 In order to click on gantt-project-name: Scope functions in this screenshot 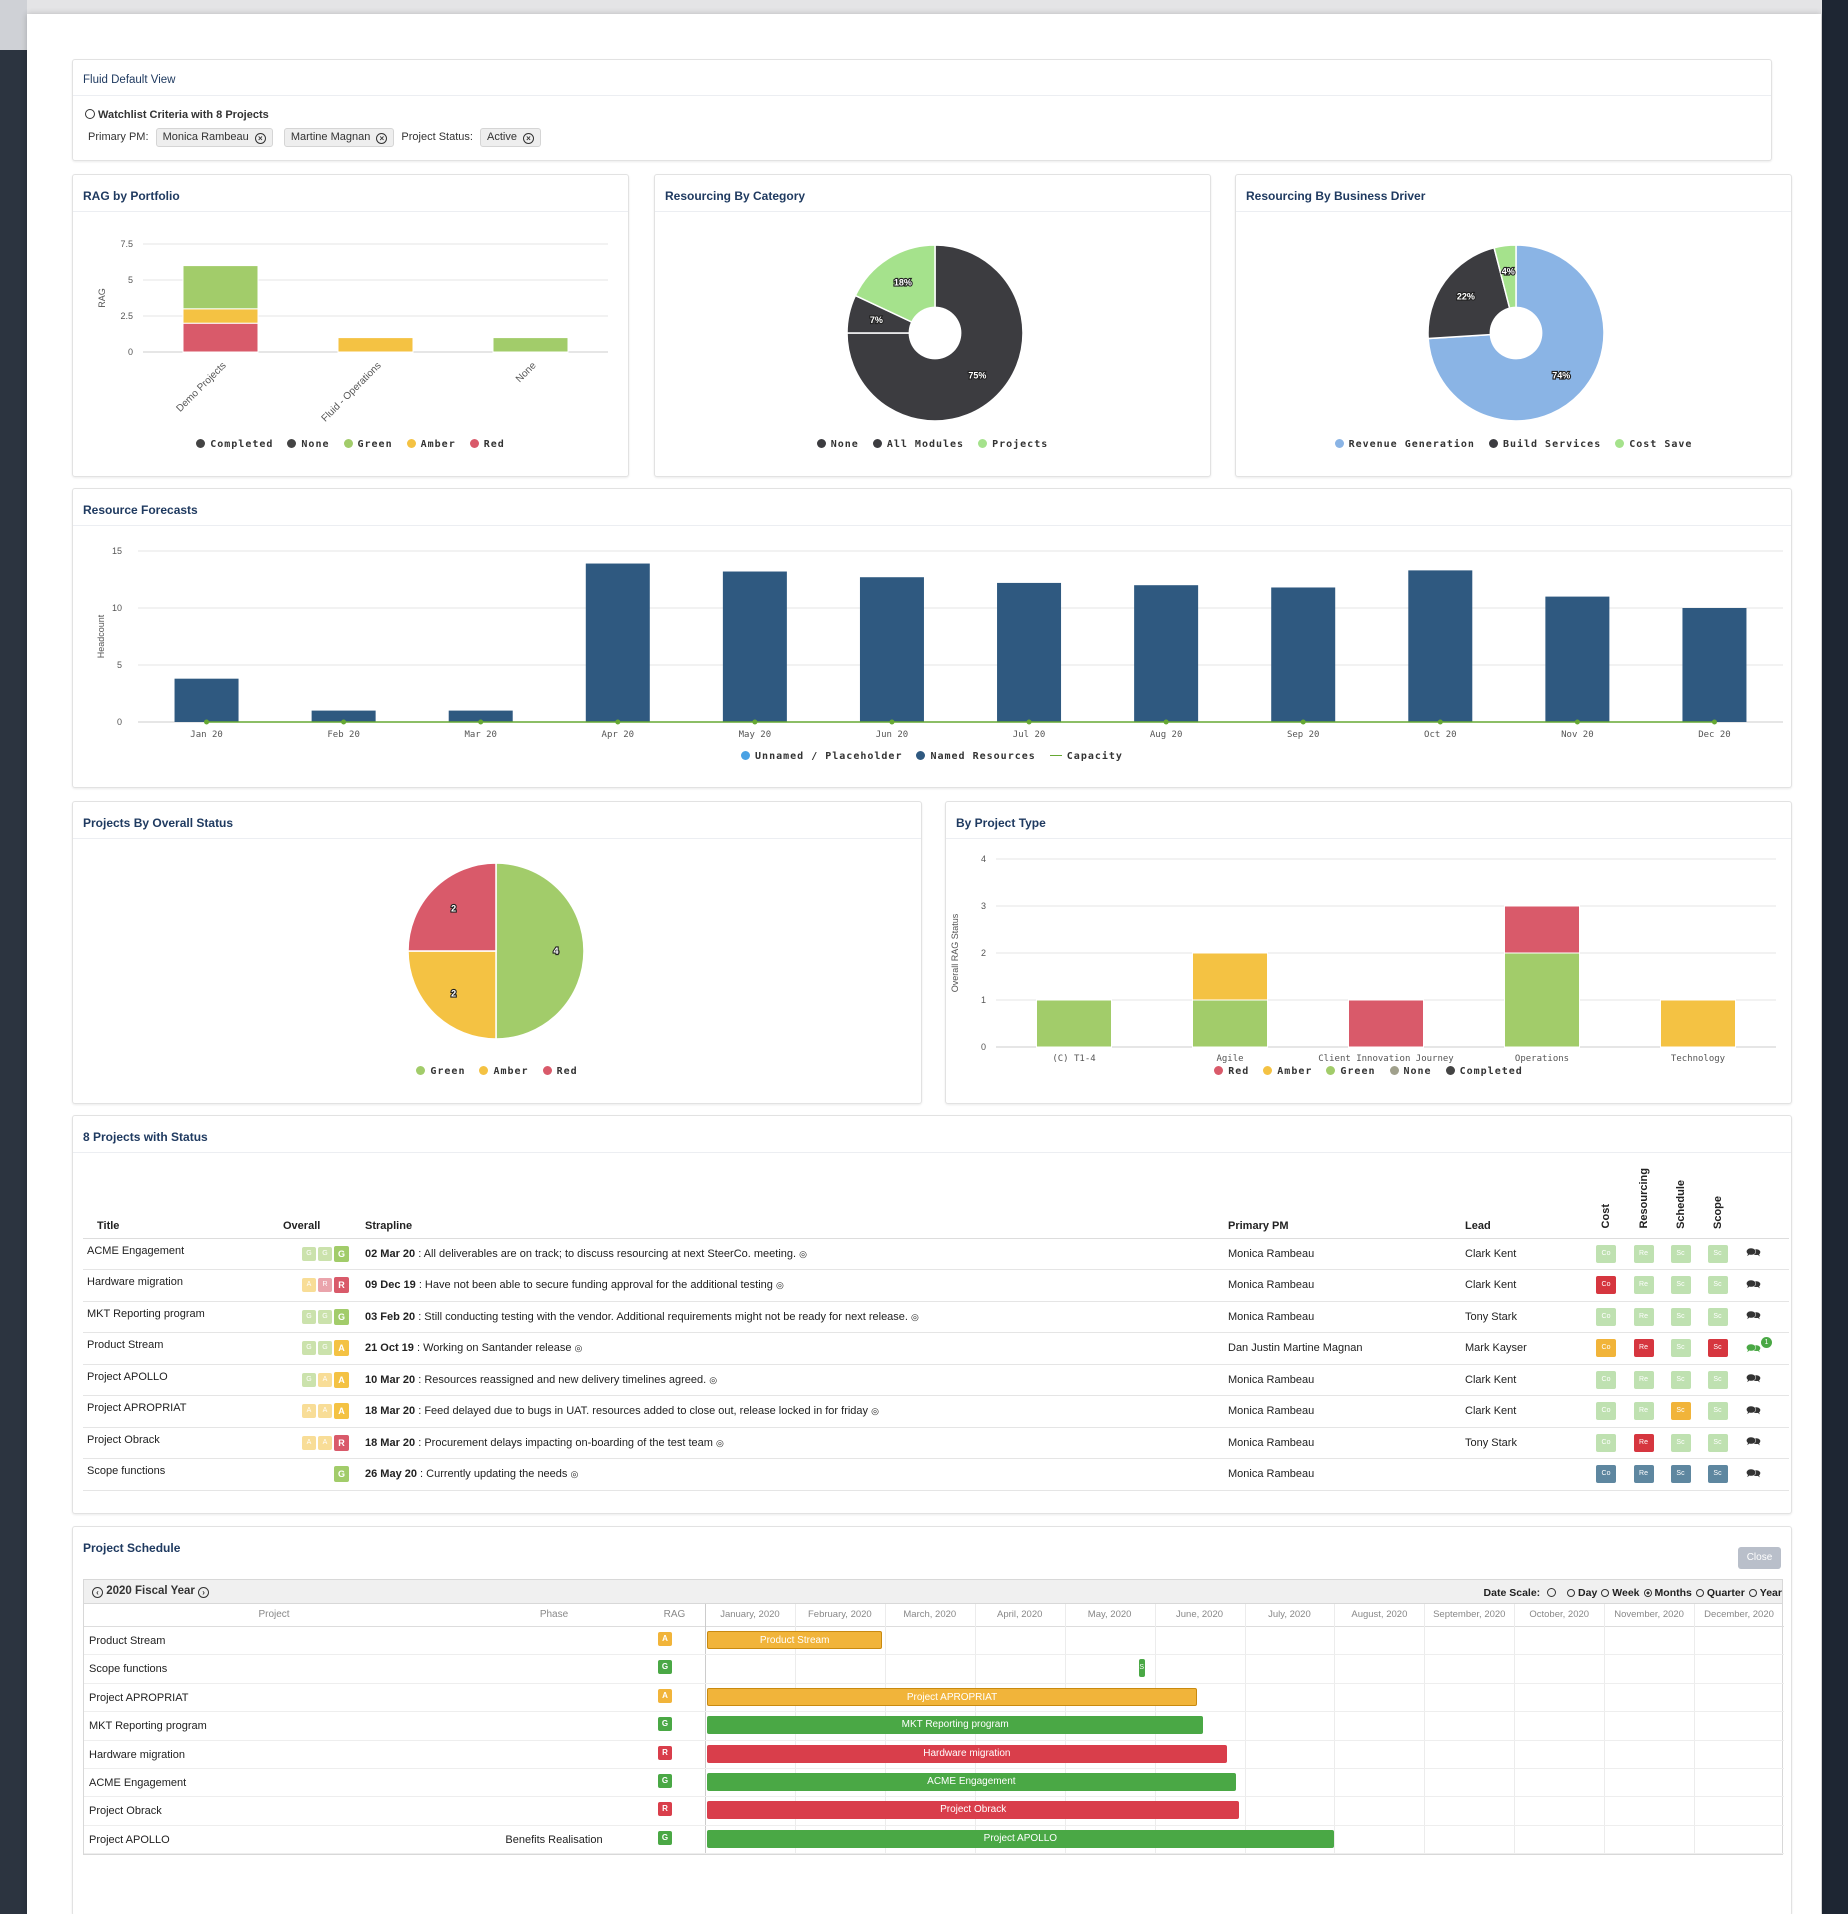, I will do `click(128, 1669)`.